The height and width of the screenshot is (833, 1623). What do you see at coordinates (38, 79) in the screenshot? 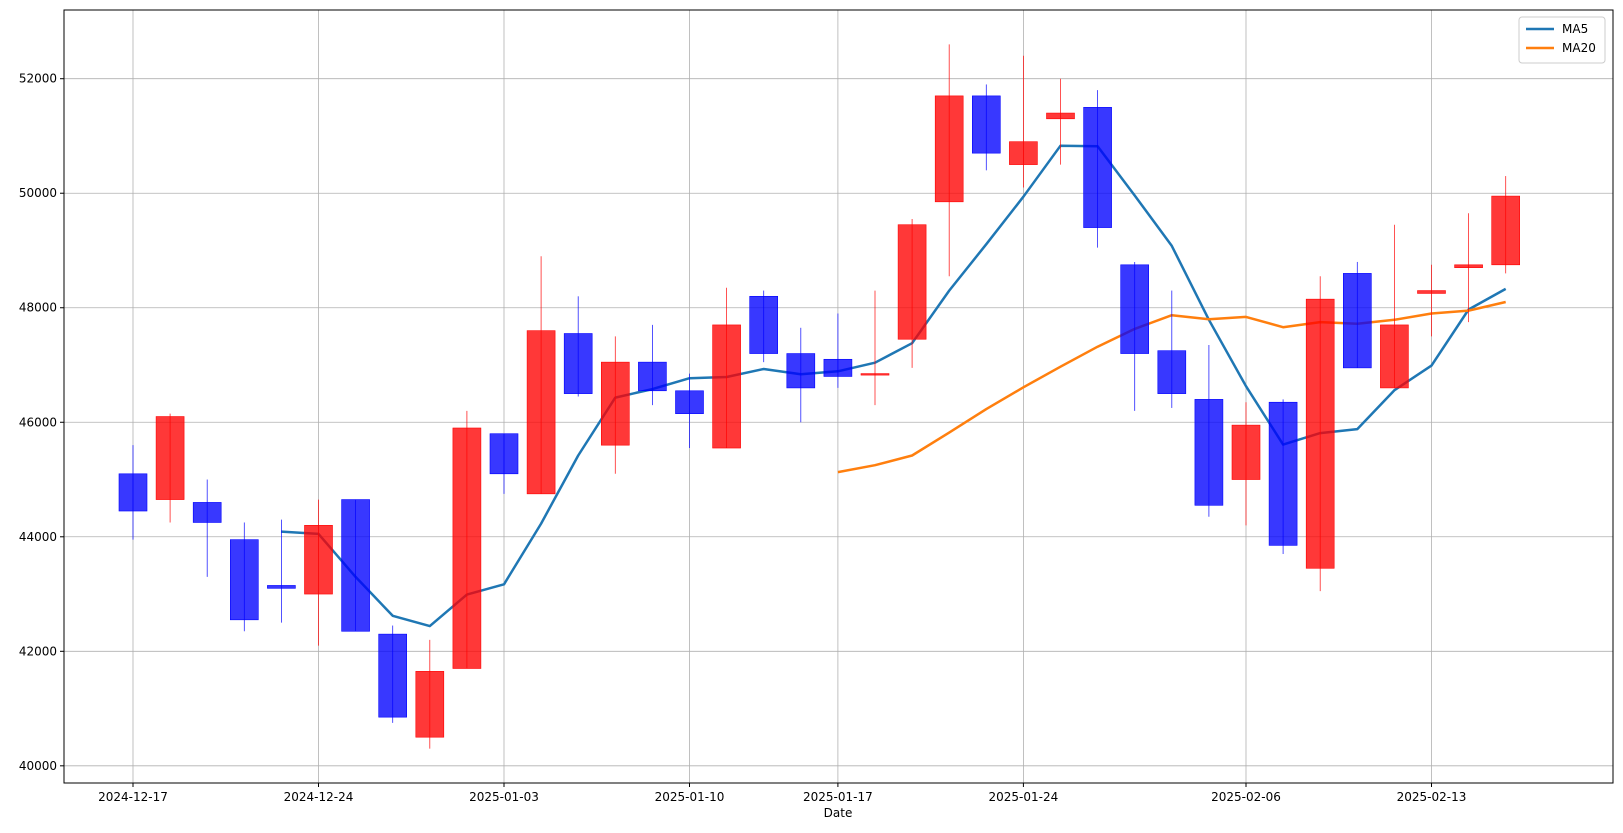
I see `y-tick-label: 52000` at bounding box center [38, 79].